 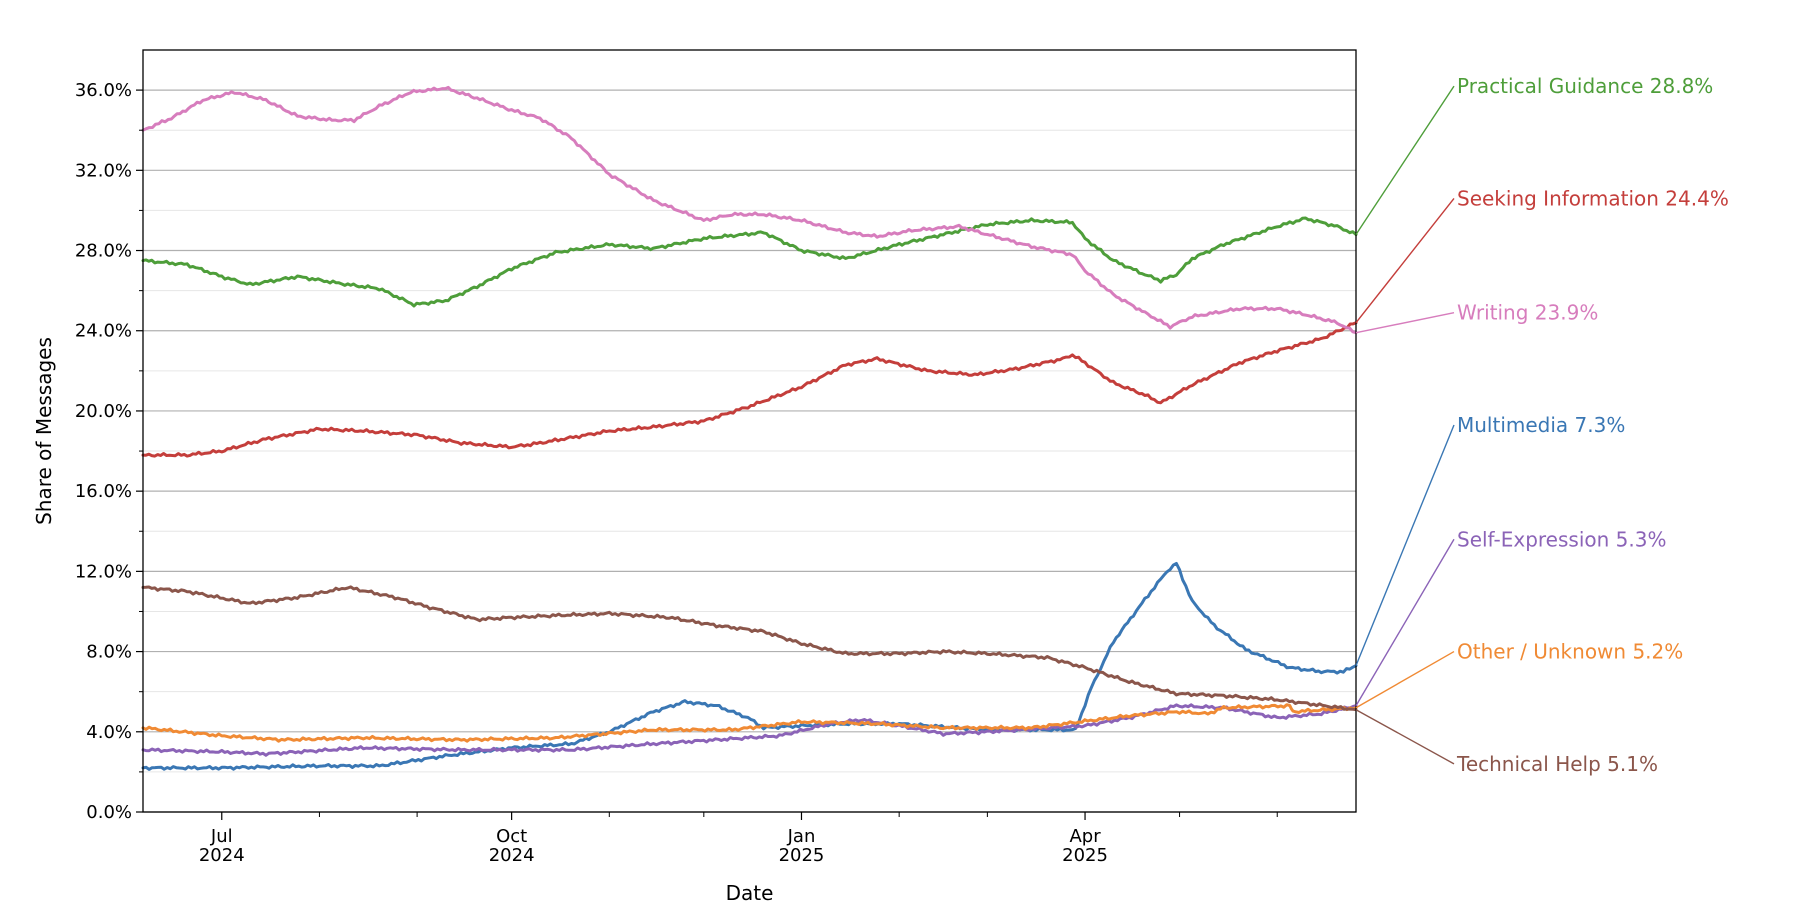 What do you see at coordinates (103, 170) in the screenshot?
I see `y-tick-label: 32.0%` at bounding box center [103, 170].